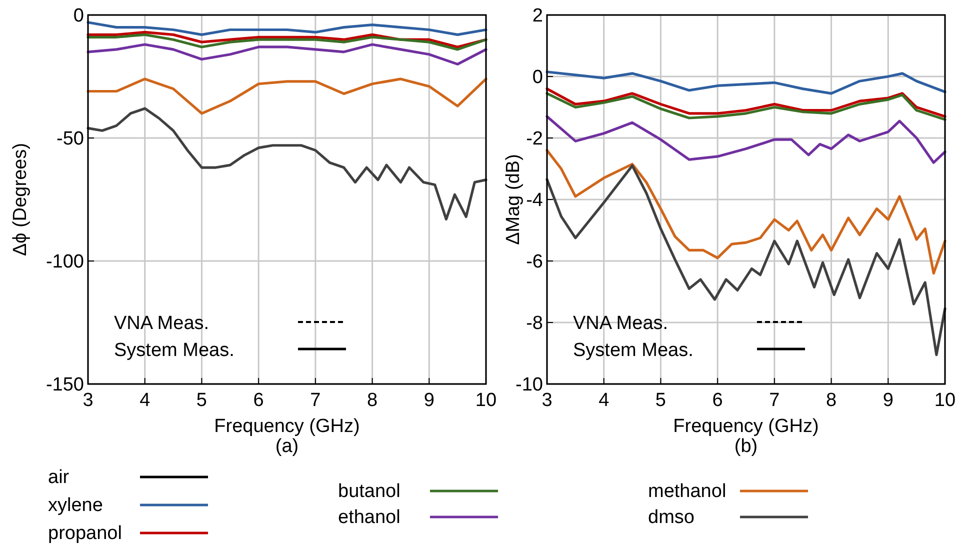 Image resolution: width=959 pixels, height=558 pixels. I want to click on legend-label: xylene, so click(75, 505).